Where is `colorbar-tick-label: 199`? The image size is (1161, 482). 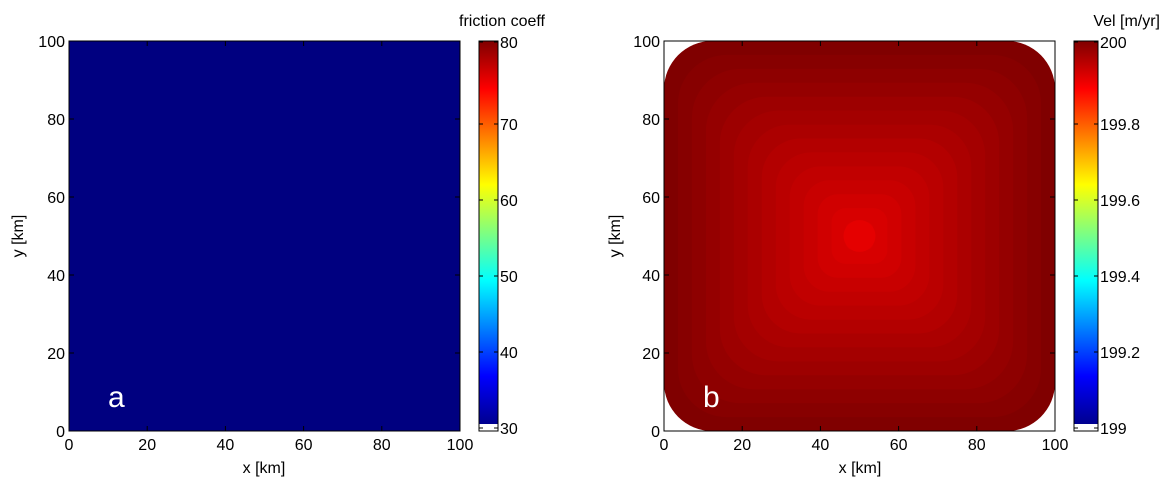
colorbar-tick-label: 199 is located at coordinates (1113, 429).